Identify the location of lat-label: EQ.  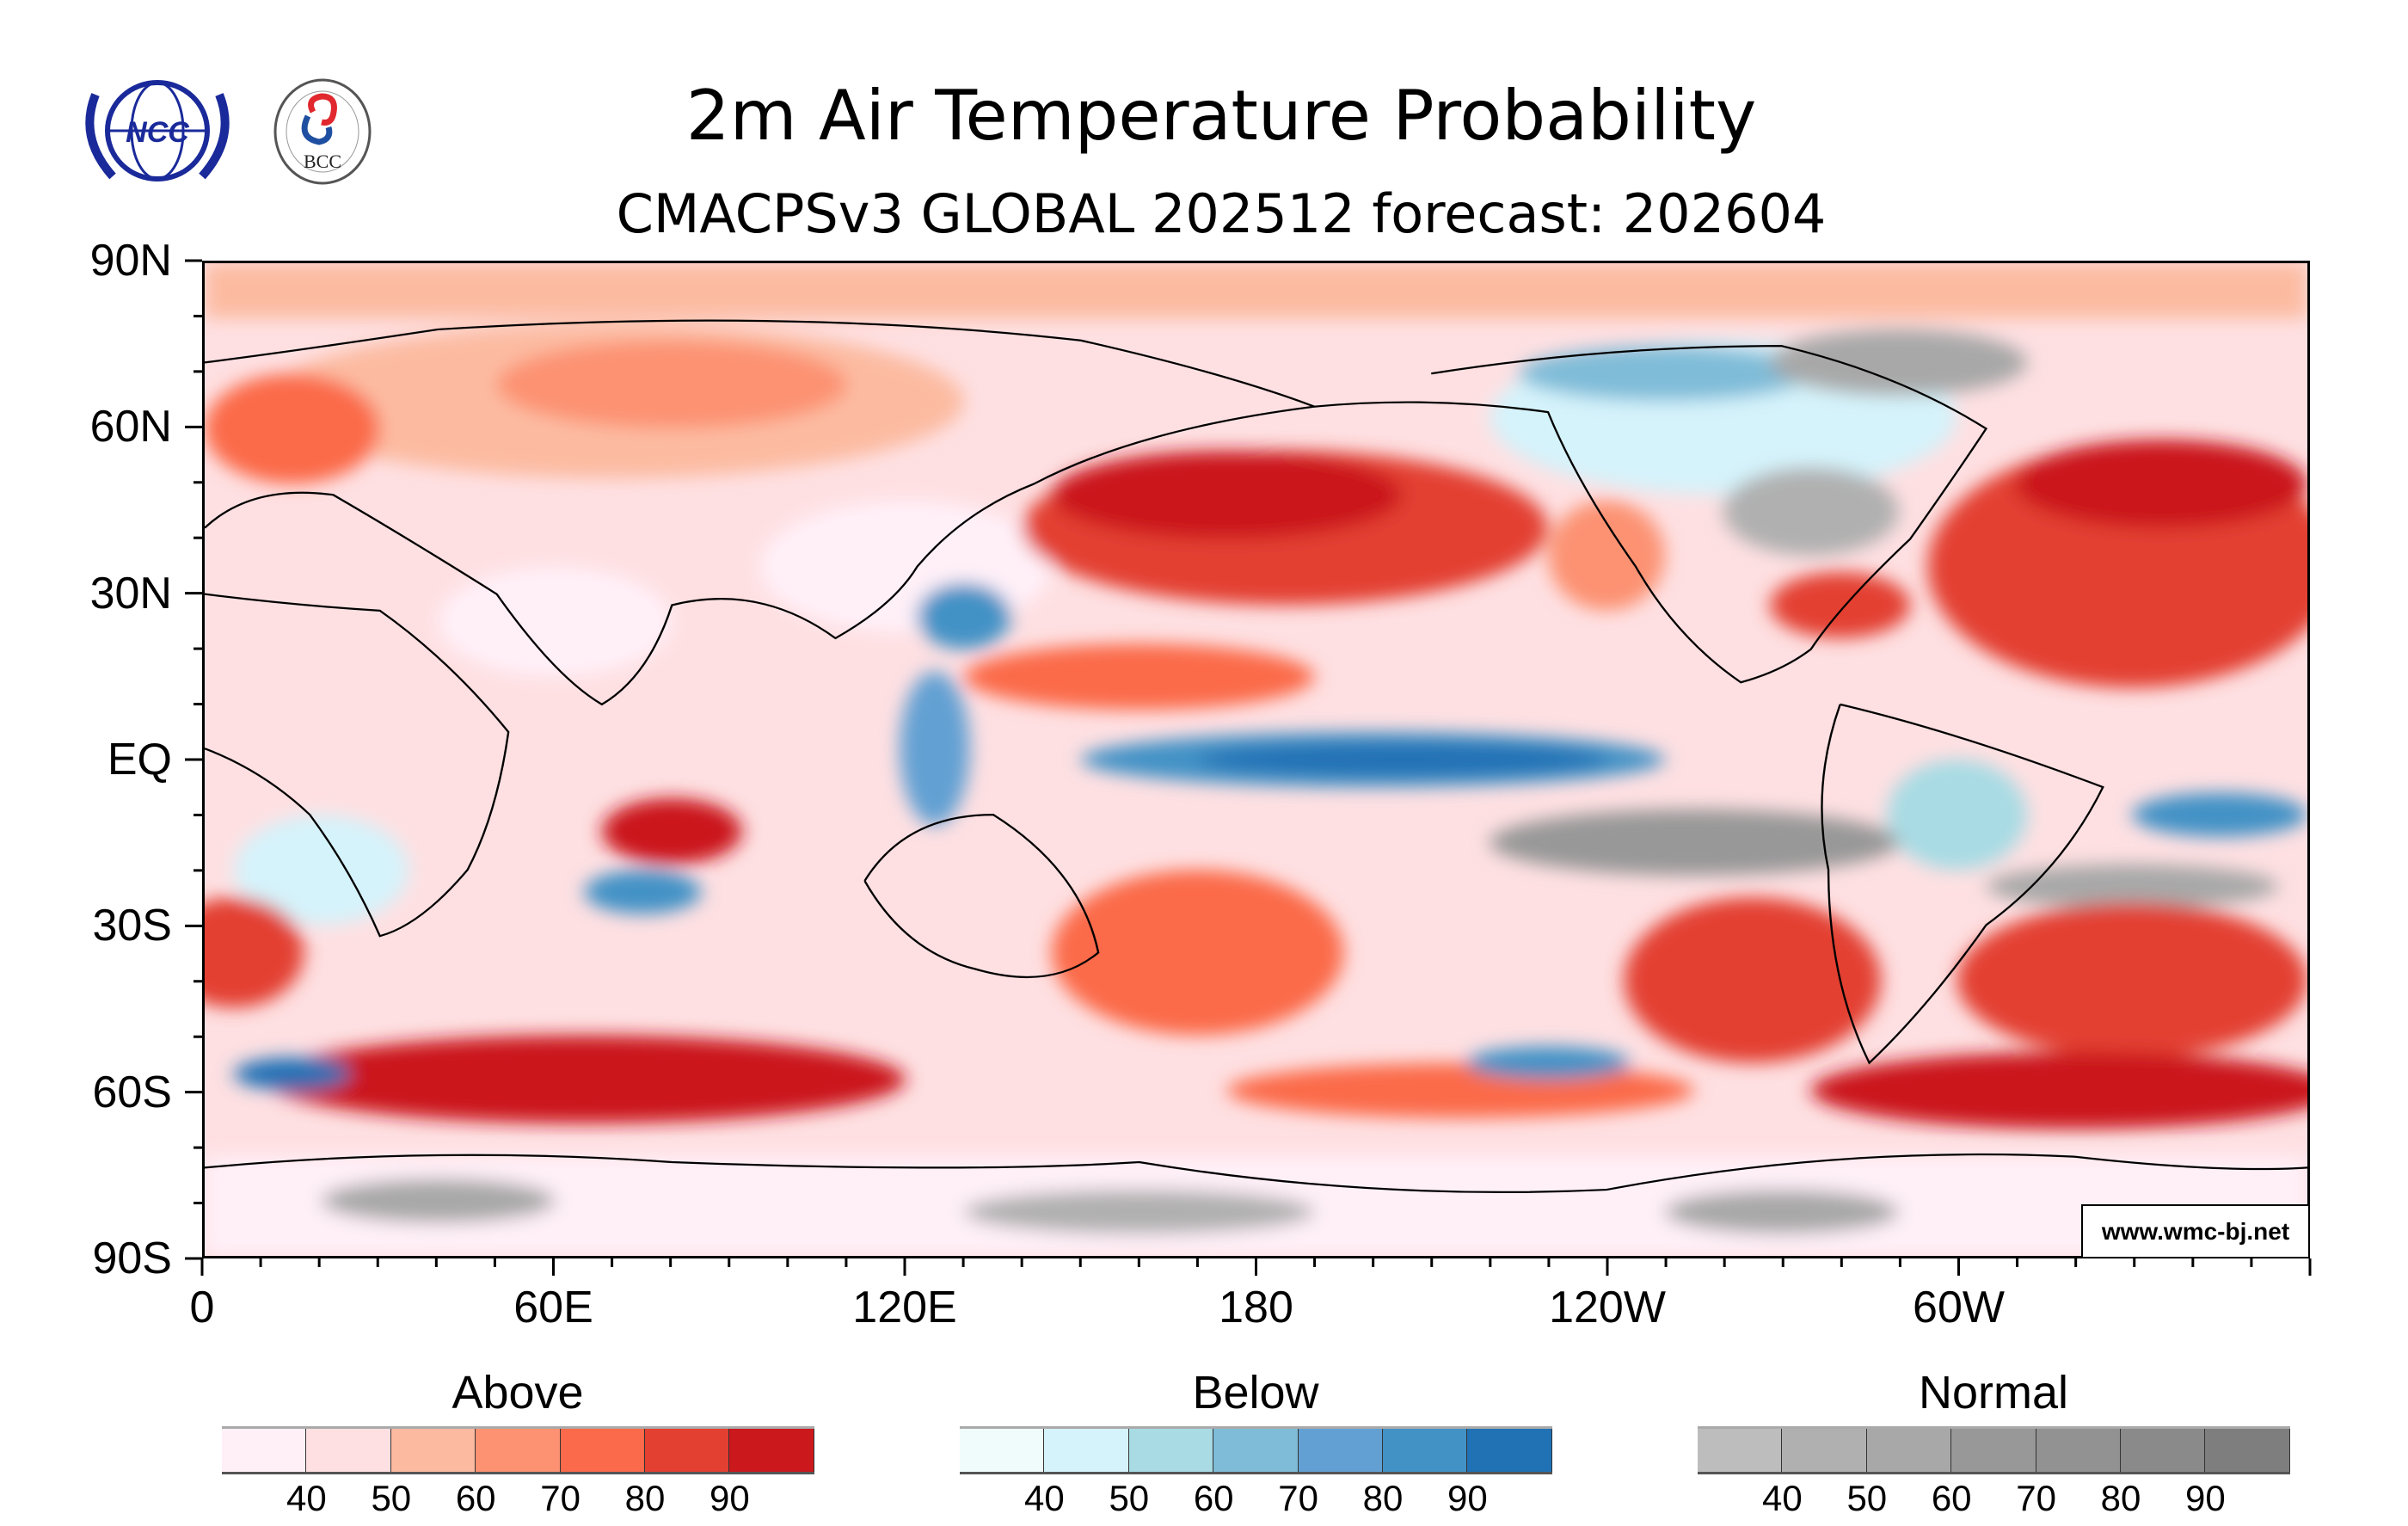
(139, 760).